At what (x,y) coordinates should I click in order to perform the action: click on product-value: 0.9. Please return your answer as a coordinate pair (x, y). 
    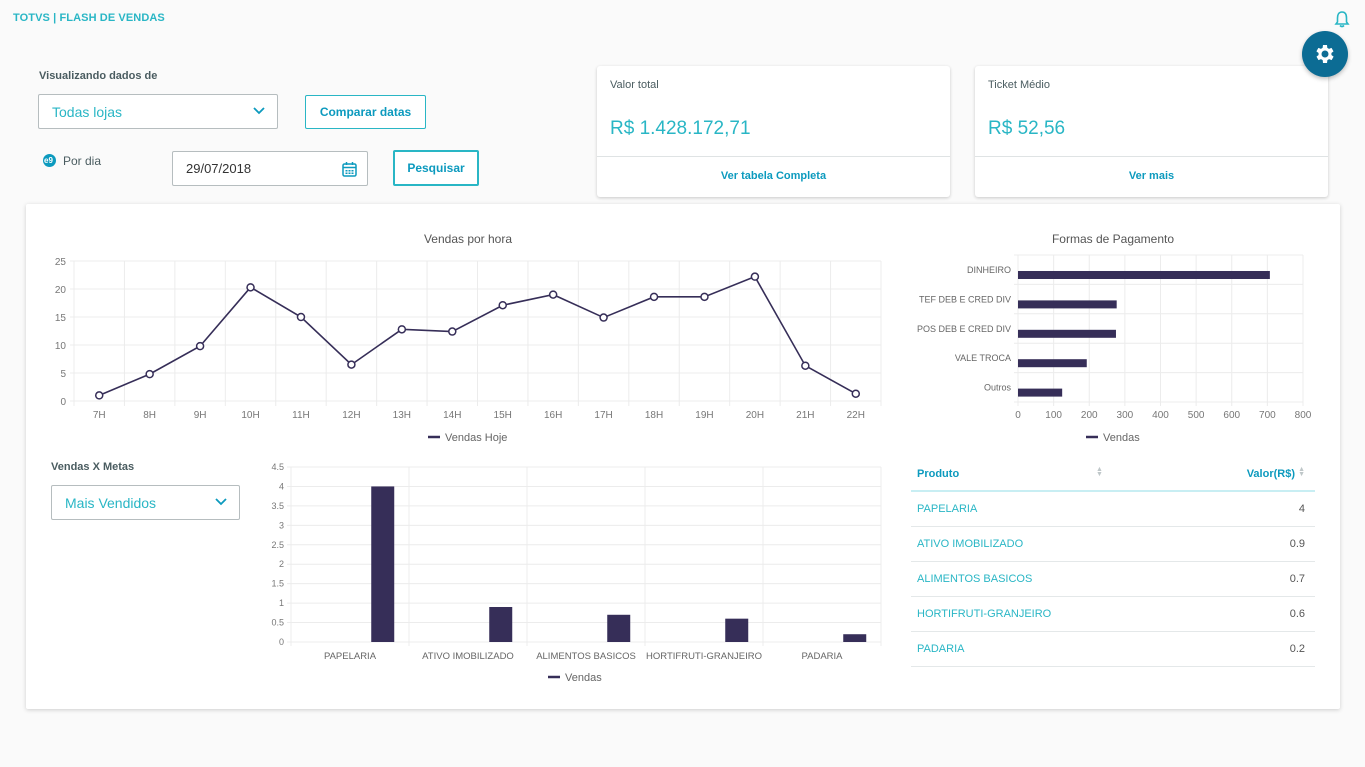
    Looking at the image, I should click on (1297, 544).